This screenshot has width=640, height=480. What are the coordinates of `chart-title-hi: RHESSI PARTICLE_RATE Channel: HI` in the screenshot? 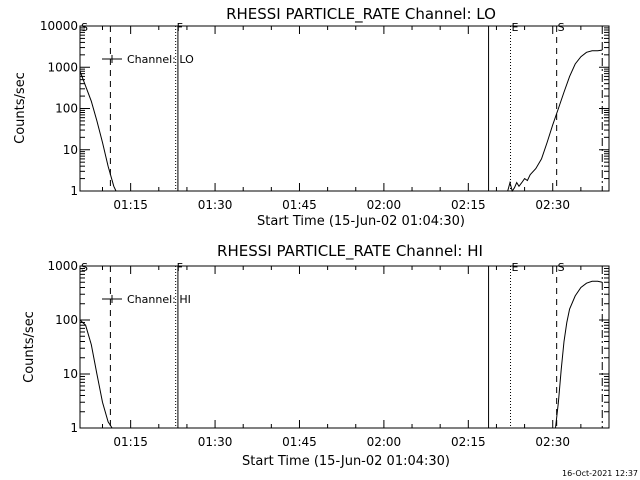 It's located at (350, 251).